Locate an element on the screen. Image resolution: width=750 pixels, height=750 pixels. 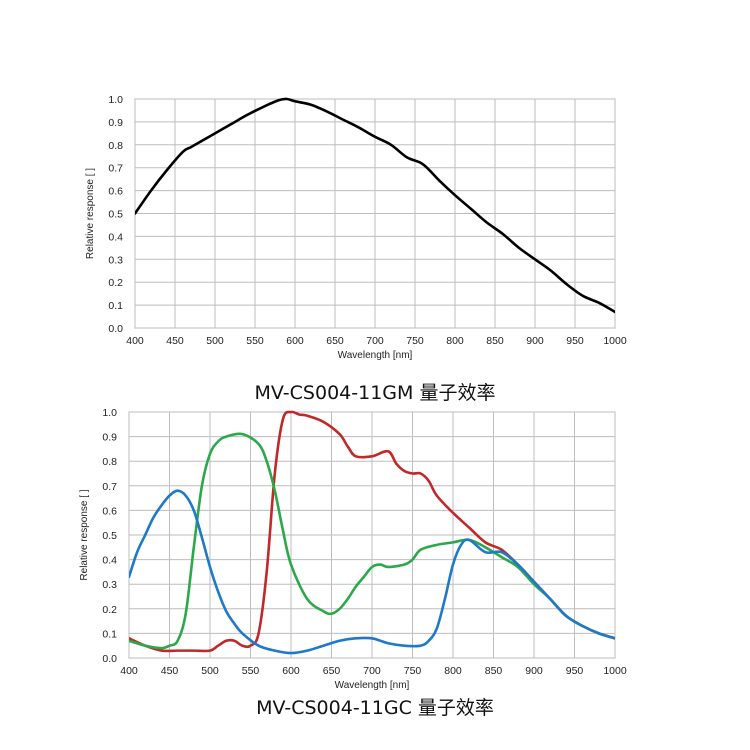
series-line-blue is located at coordinates (372, 572).